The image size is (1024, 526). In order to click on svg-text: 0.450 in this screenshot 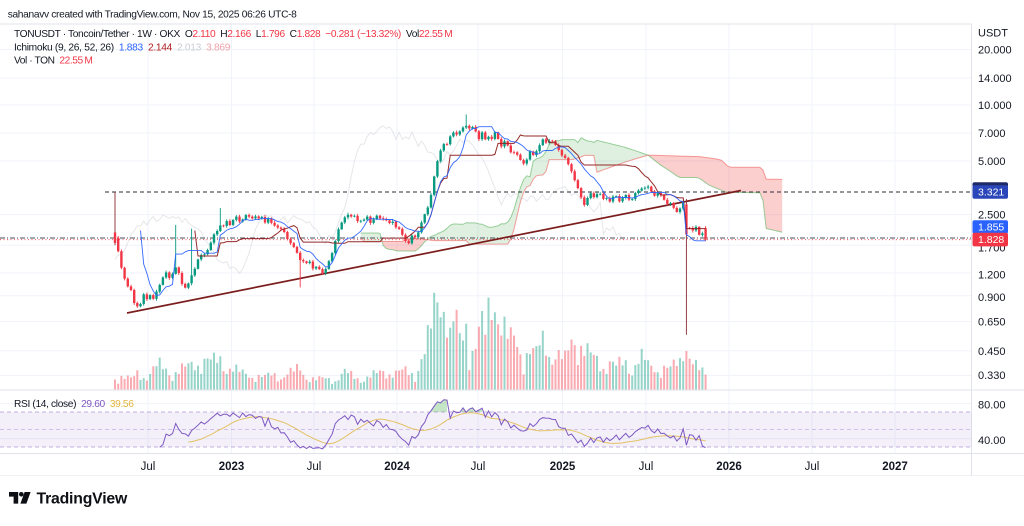, I will do `click(992, 352)`.